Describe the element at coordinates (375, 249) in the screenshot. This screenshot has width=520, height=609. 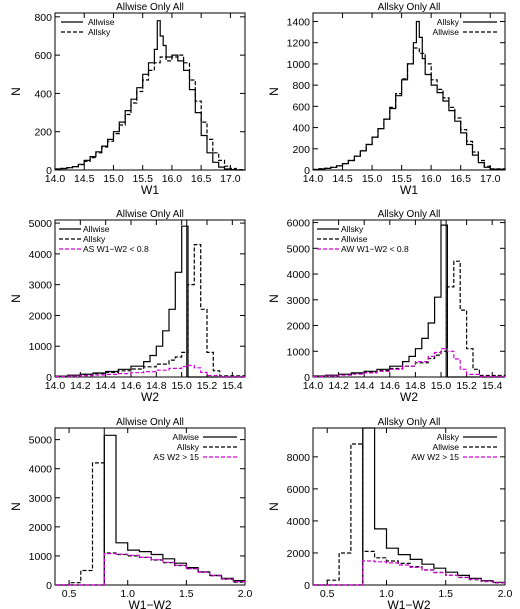
I see `legend-label: AW W1−W2 < 0.8` at that location.